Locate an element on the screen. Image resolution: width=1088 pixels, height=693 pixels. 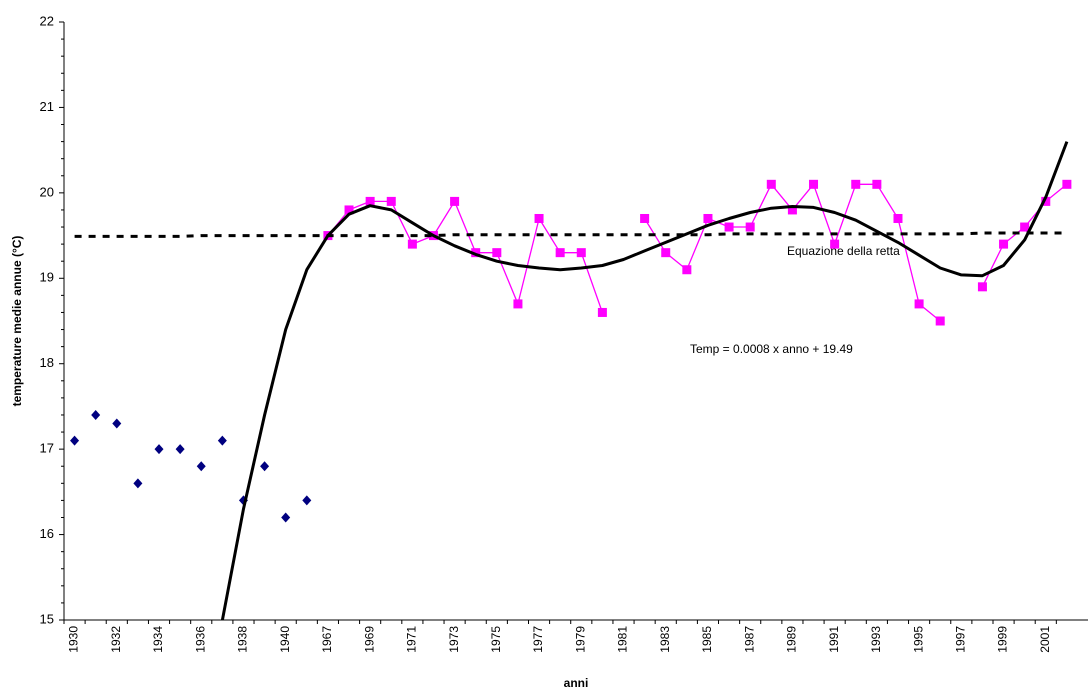
x-tick-label: 1991 is located at coordinates (834, 639).